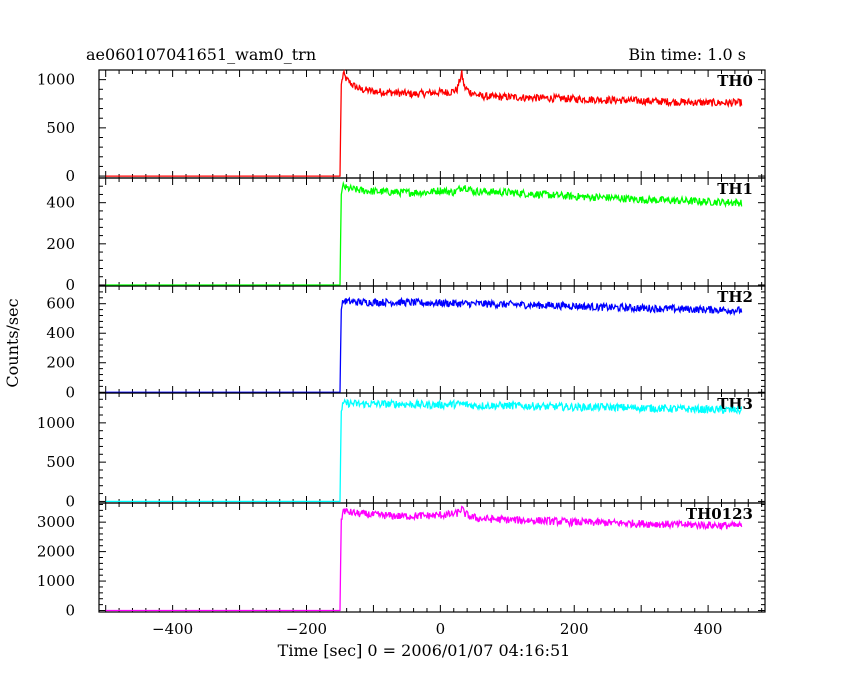 This screenshot has width=850, height=680. I want to click on series-line-th2, so click(424, 344).